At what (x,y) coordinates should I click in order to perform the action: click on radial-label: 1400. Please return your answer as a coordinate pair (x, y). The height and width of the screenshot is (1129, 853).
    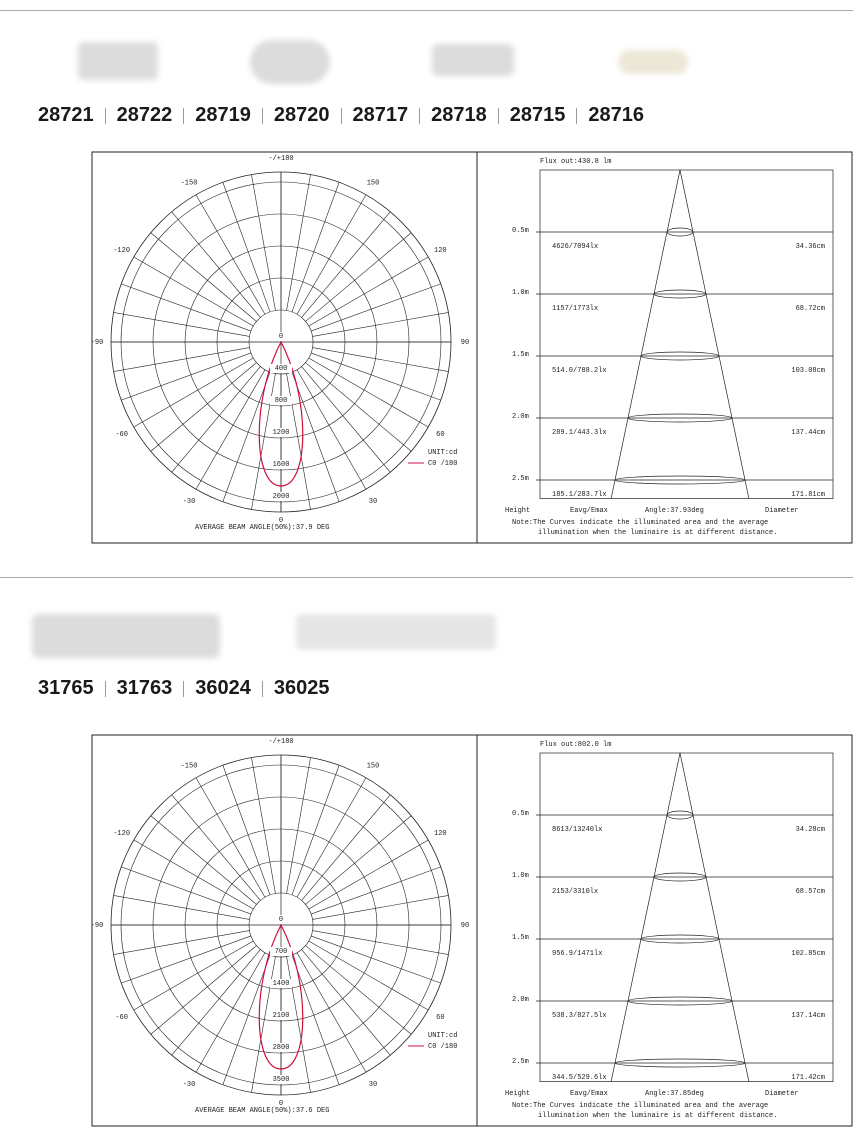
    Looking at the image, I should click on (281, 984).